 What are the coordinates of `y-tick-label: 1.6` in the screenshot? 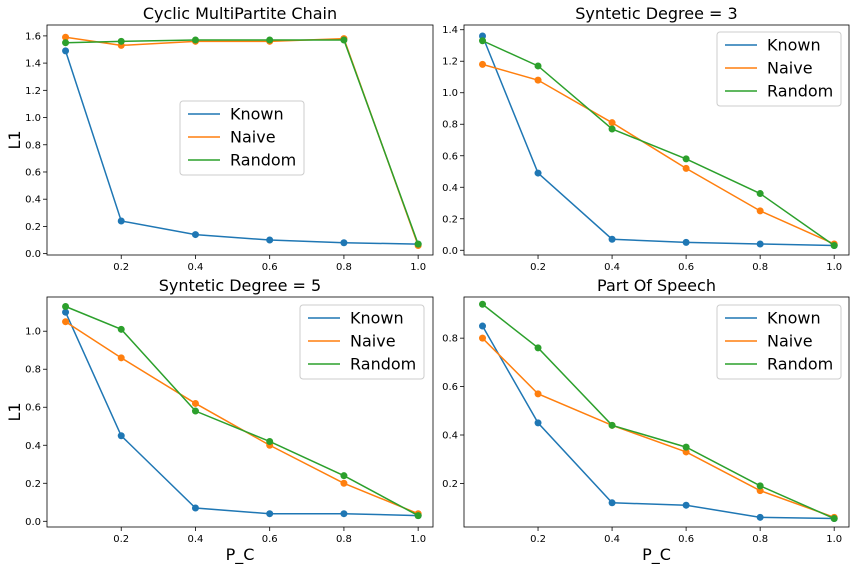 It's located at (33, 36).